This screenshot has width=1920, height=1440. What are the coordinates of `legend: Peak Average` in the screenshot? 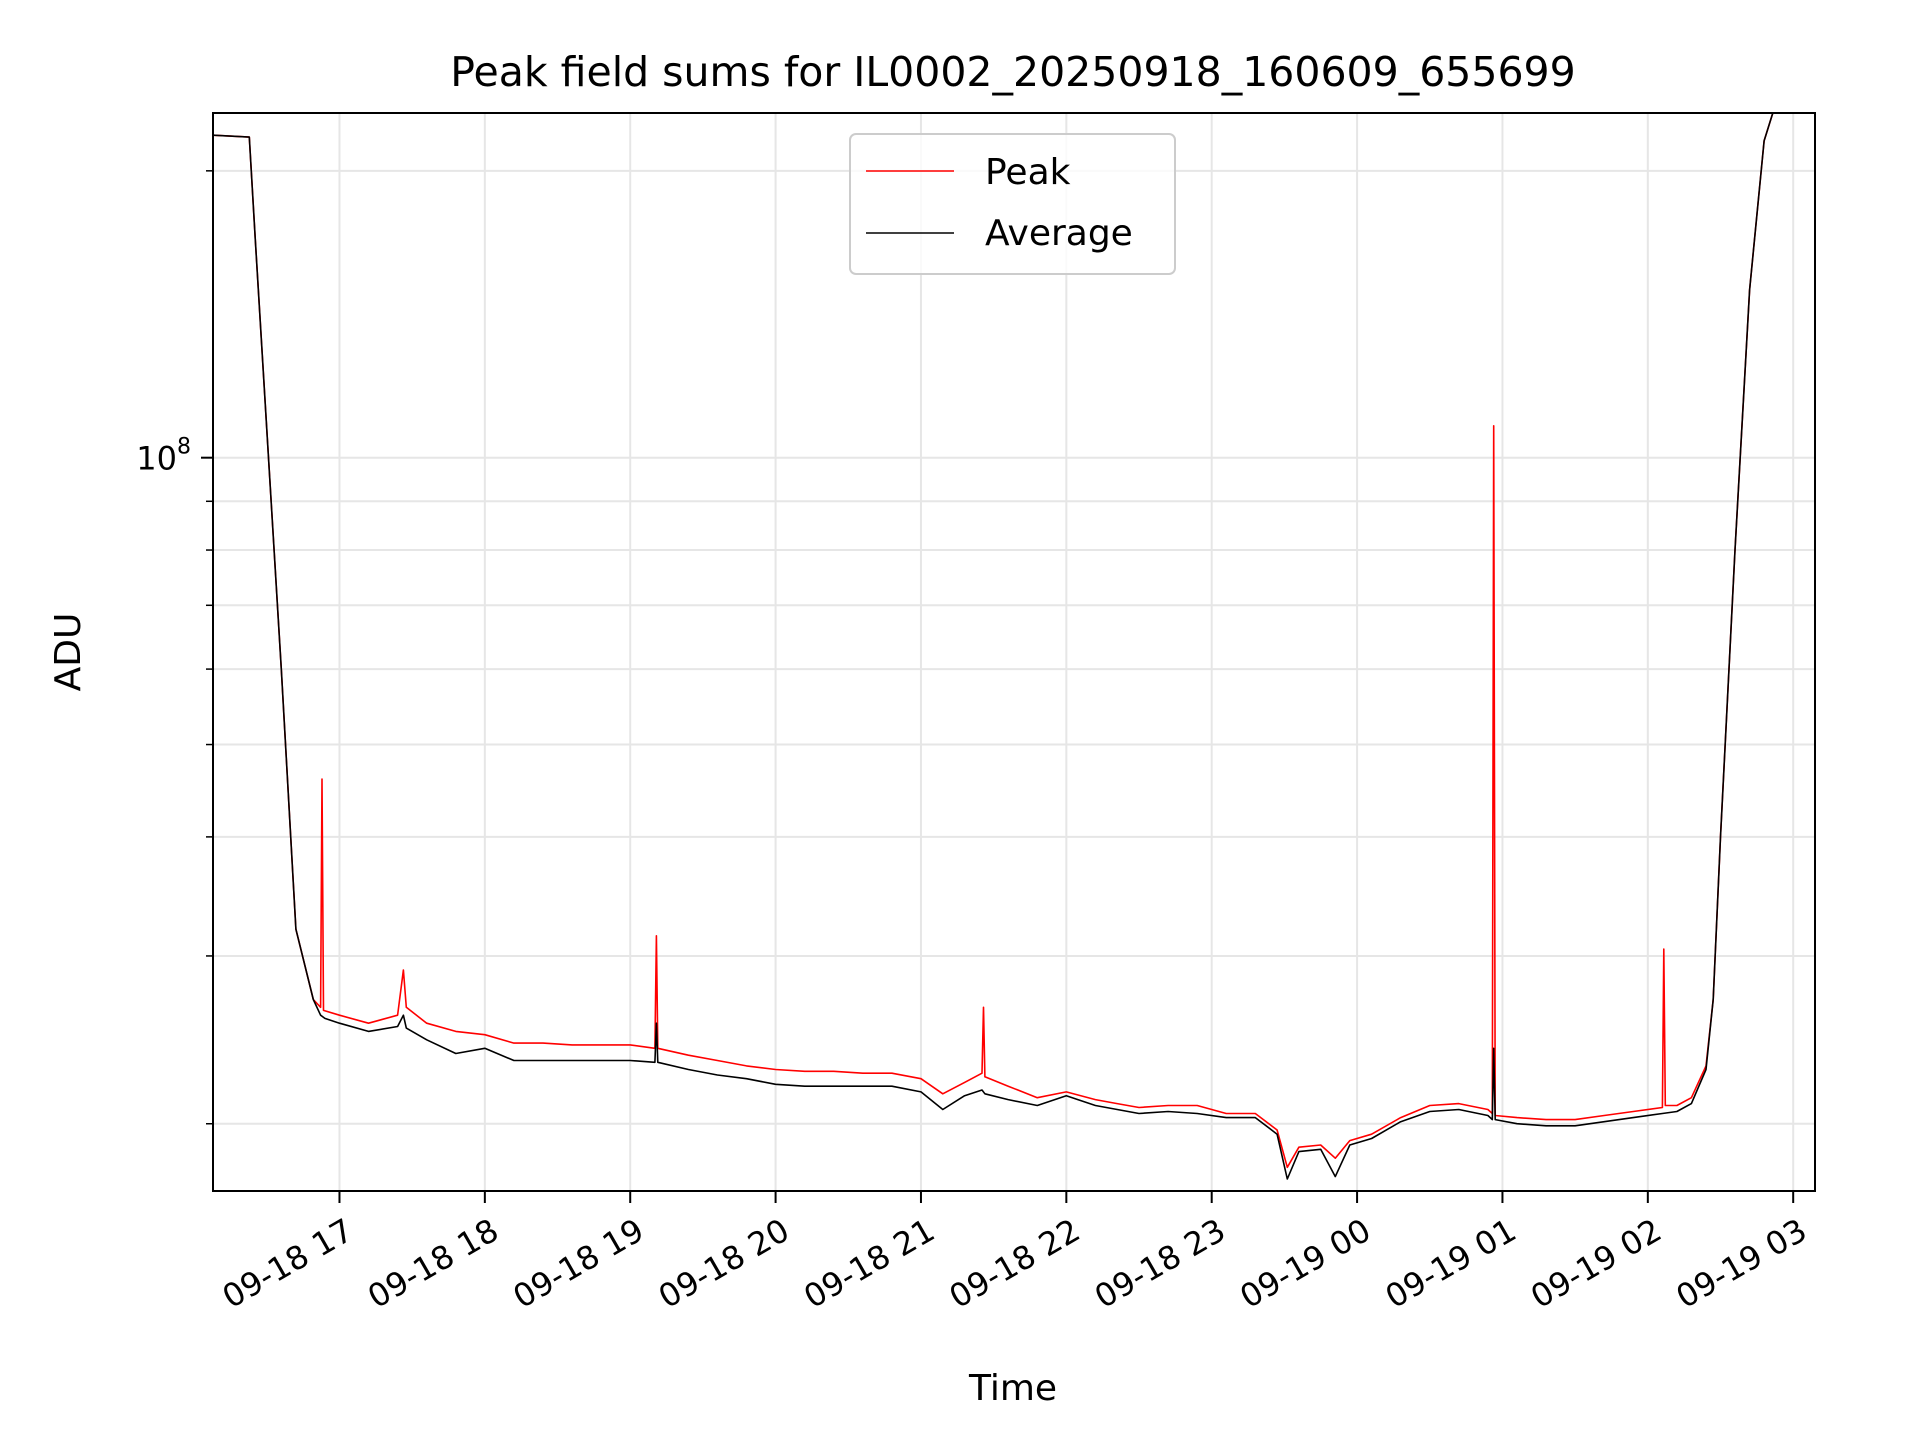 It's located at (1012, 204).